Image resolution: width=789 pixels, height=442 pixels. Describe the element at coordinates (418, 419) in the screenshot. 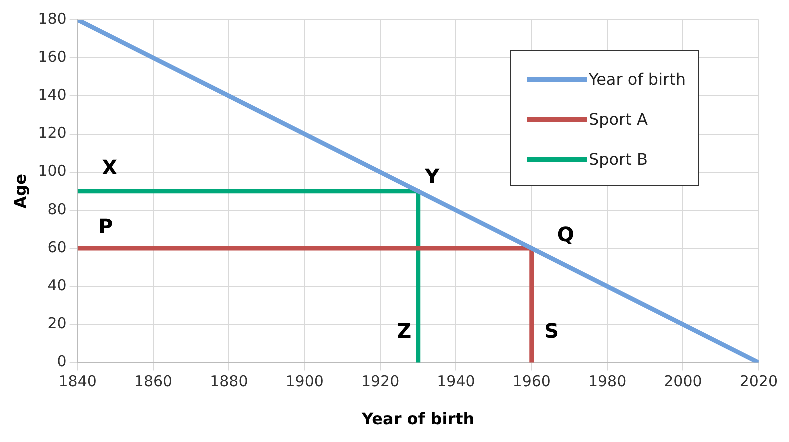

I see `x-axis-title: Year of birth` at that location.